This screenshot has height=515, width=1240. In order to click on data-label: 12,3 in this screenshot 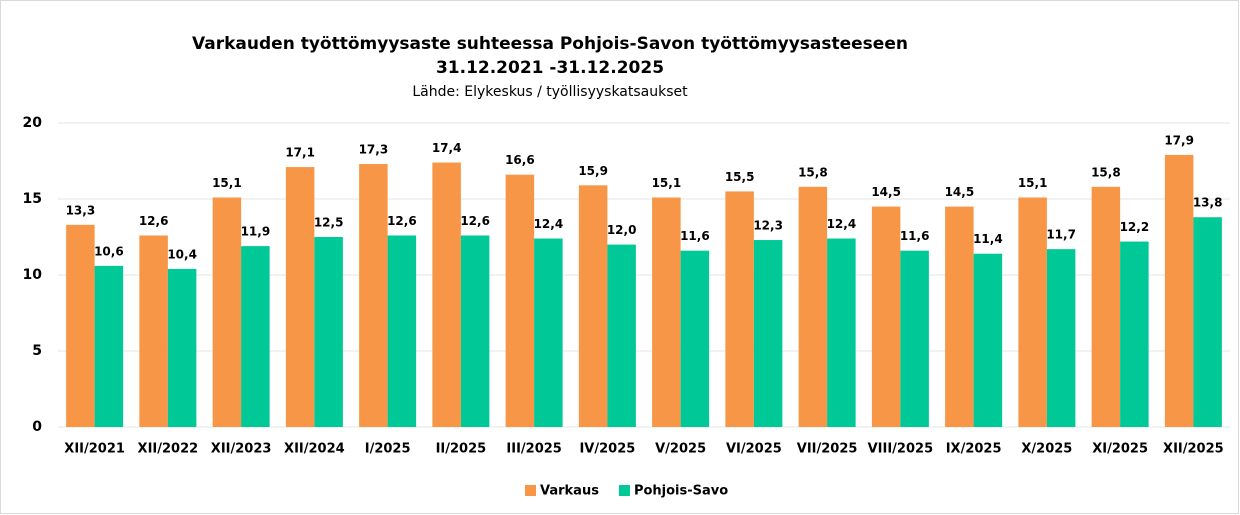, I will do `click(768, 226)`.